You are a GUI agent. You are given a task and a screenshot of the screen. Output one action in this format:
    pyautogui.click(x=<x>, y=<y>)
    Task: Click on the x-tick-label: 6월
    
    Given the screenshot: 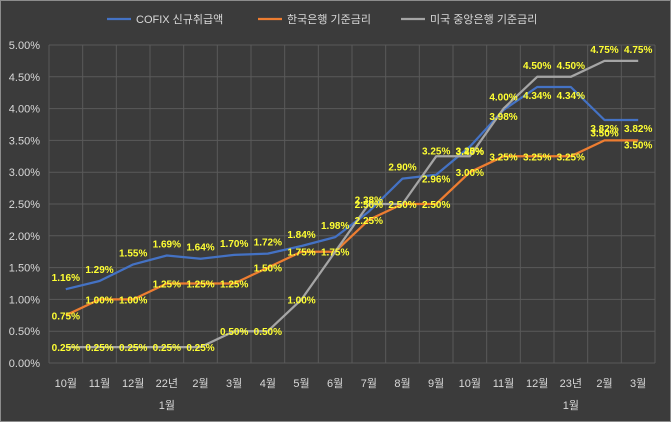 What is the action you would take?
    pyautogui.click(x=335, y=383)
    